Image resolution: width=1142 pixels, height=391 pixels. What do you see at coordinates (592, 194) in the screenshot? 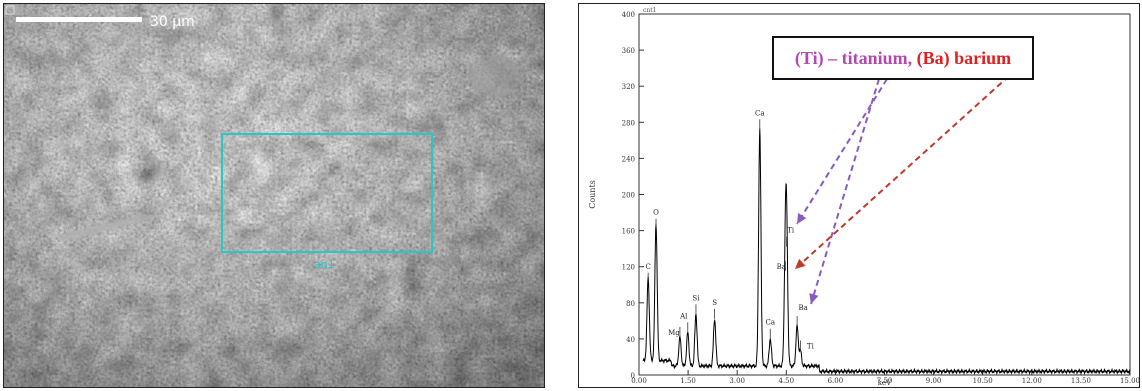
I see `y-axis-label: Counts` at bounding box center [592, 194].